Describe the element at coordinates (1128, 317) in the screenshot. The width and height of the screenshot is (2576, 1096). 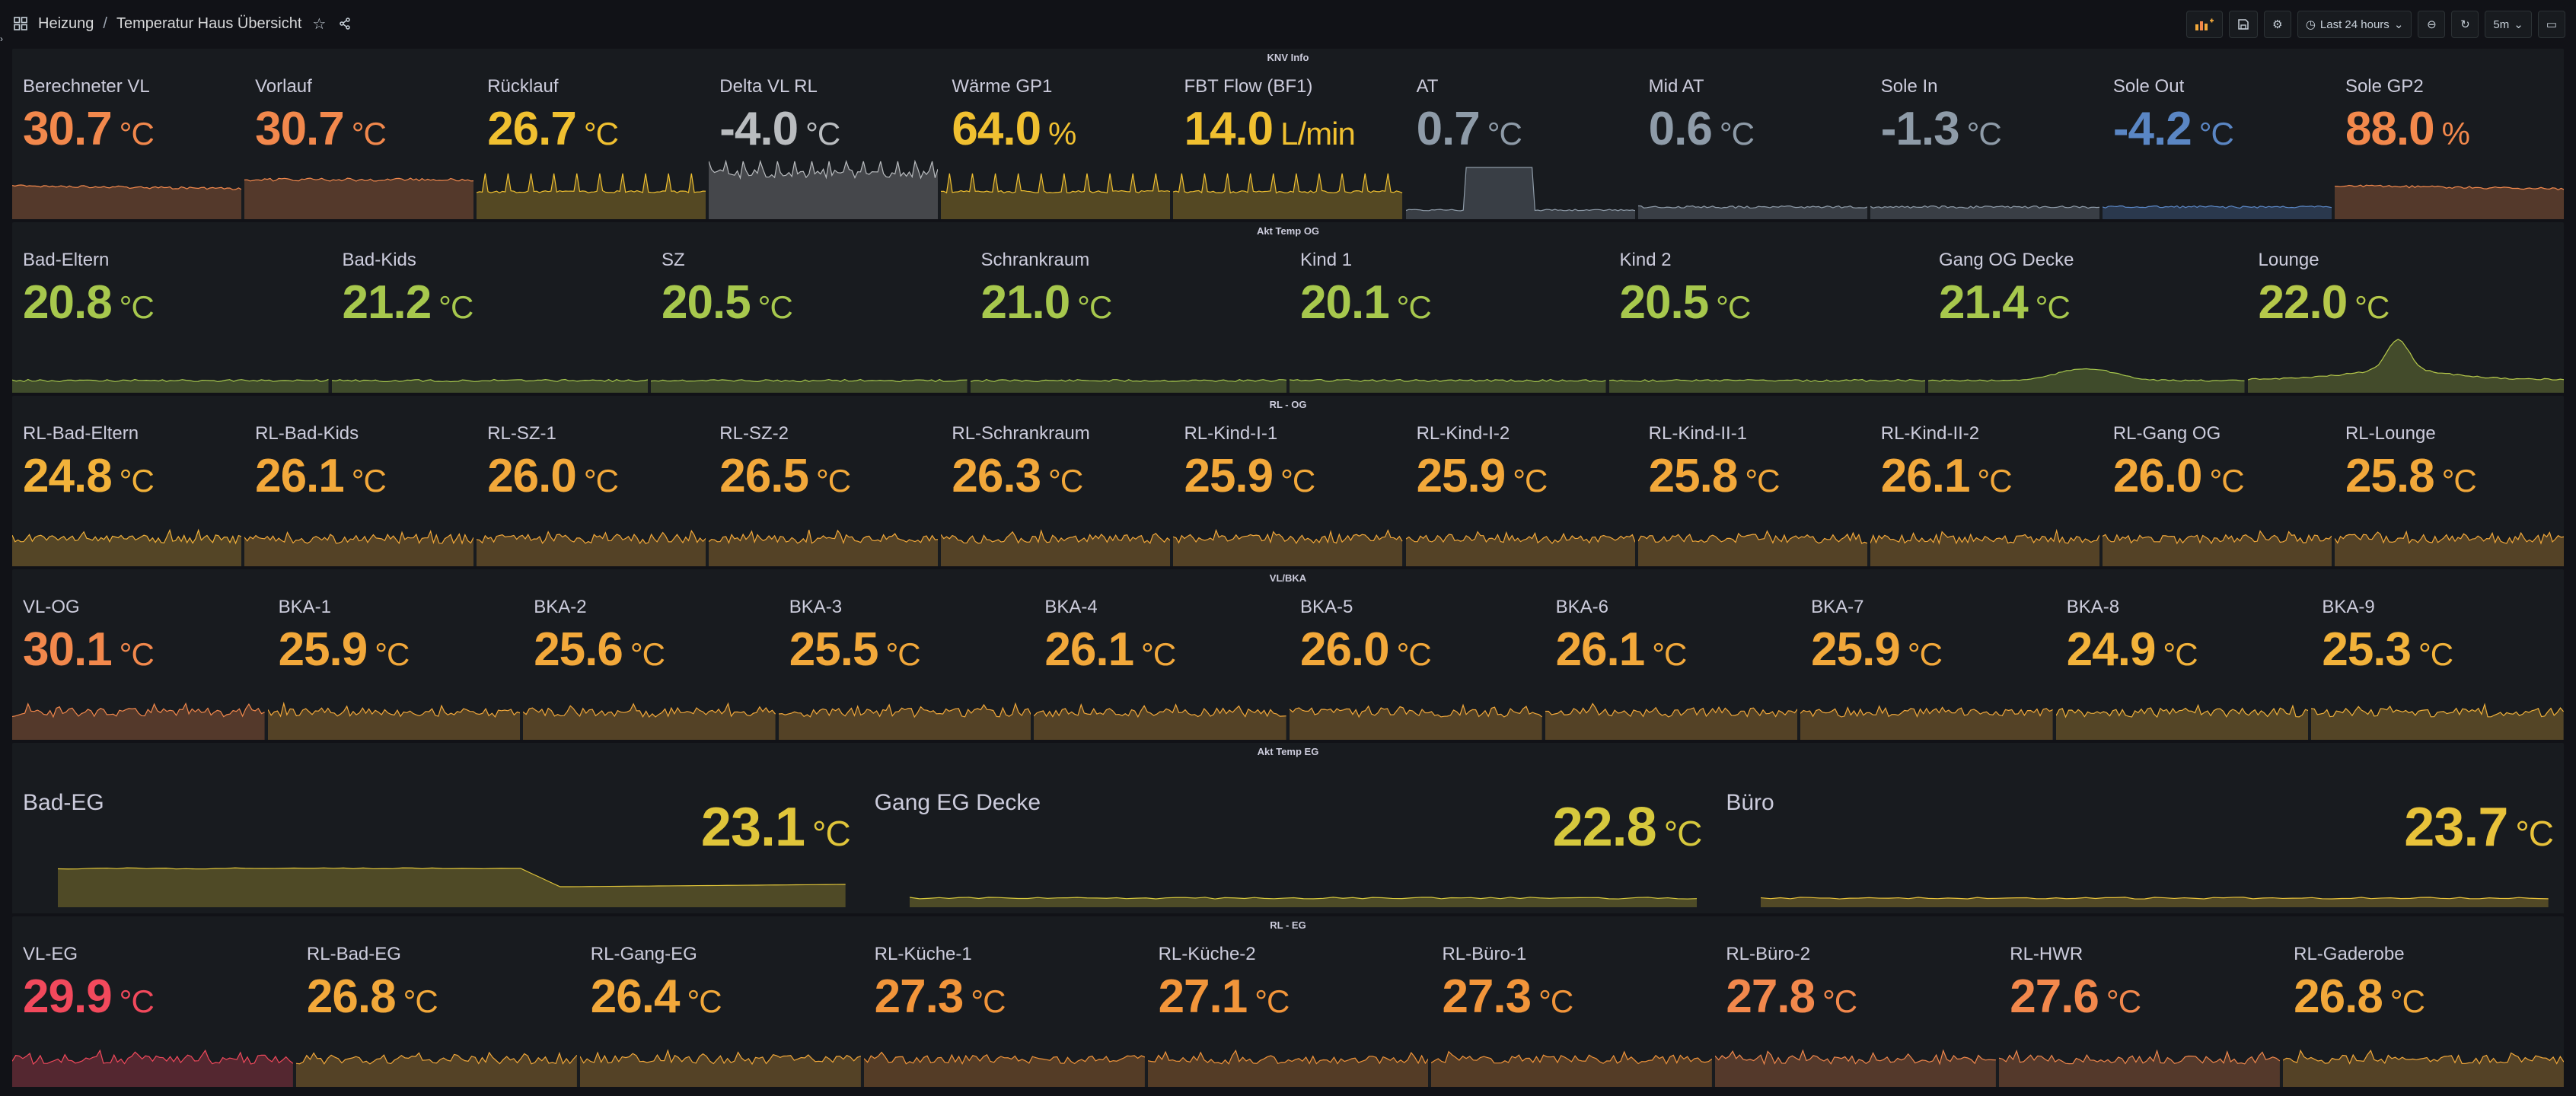
I see `stat-panel: Schrankraum 21.0 °C` at that location.